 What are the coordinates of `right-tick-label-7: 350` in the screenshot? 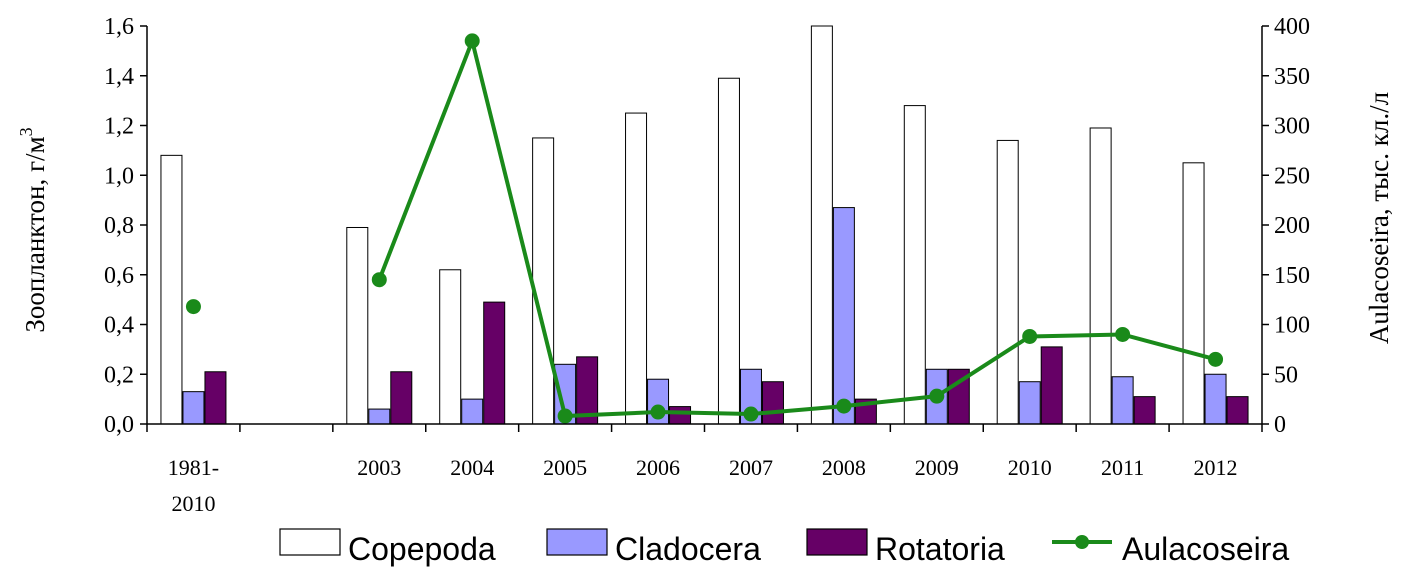 It's located at (1292, 77).